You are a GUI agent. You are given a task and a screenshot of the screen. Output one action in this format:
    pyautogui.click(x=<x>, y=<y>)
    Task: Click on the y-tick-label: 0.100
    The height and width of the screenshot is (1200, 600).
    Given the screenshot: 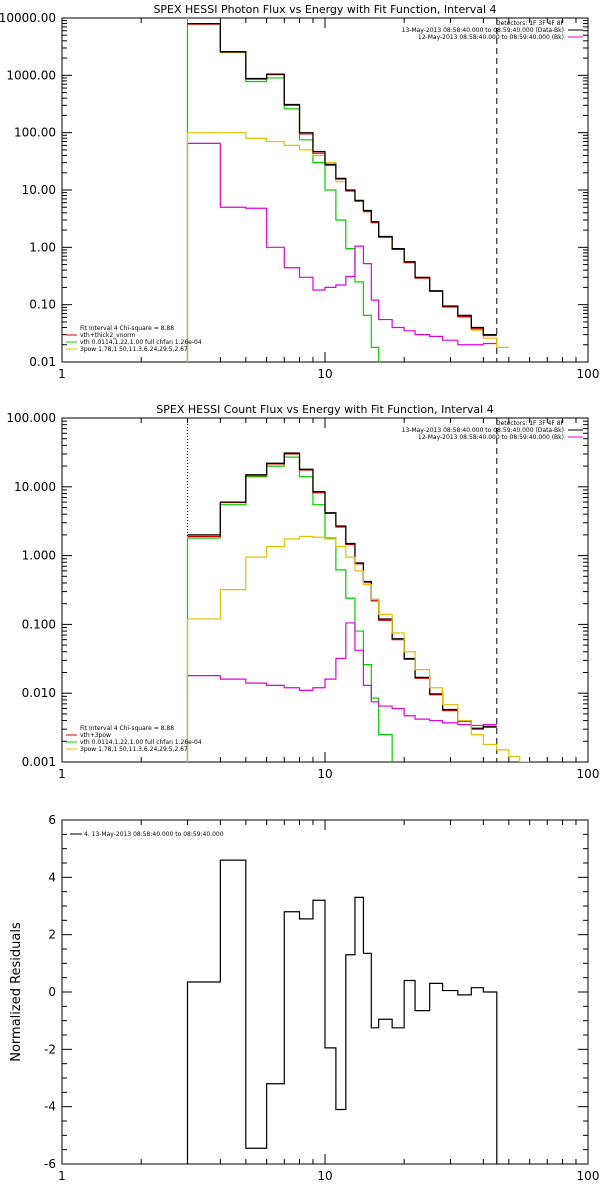 What is the action you would take?
    pyautogui.click(x=39, y=624)
    